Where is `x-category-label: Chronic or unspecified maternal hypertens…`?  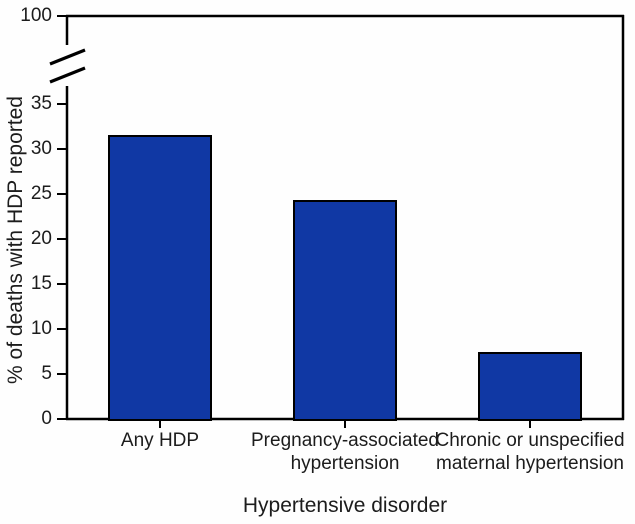 x-category-label: Chronic or unspecified maternal hypertens… is located at coordinates (523, 452).